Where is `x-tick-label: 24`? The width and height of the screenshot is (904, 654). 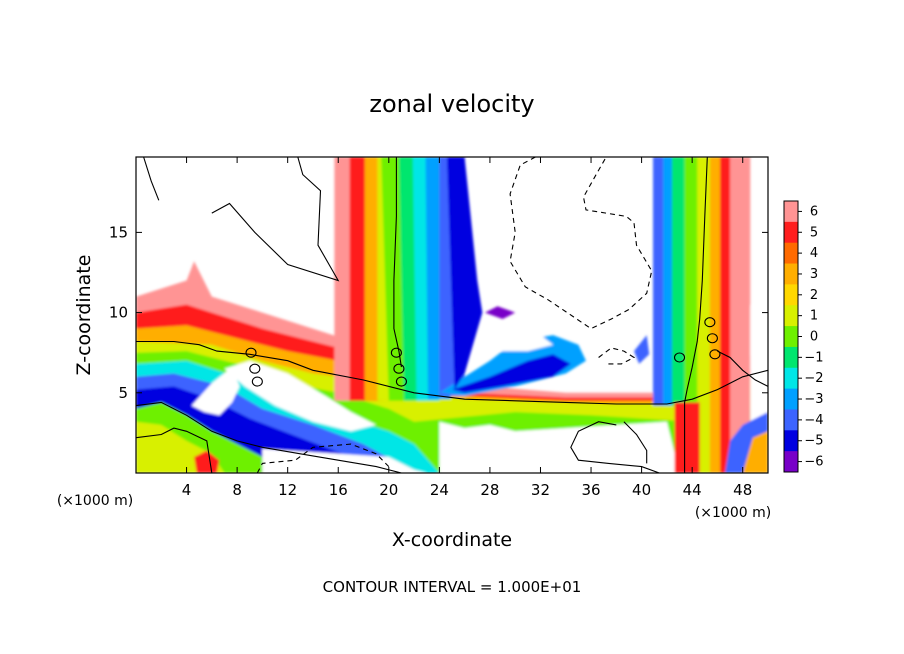
x-tick-label: 24 is located at coordinates (439, 490).